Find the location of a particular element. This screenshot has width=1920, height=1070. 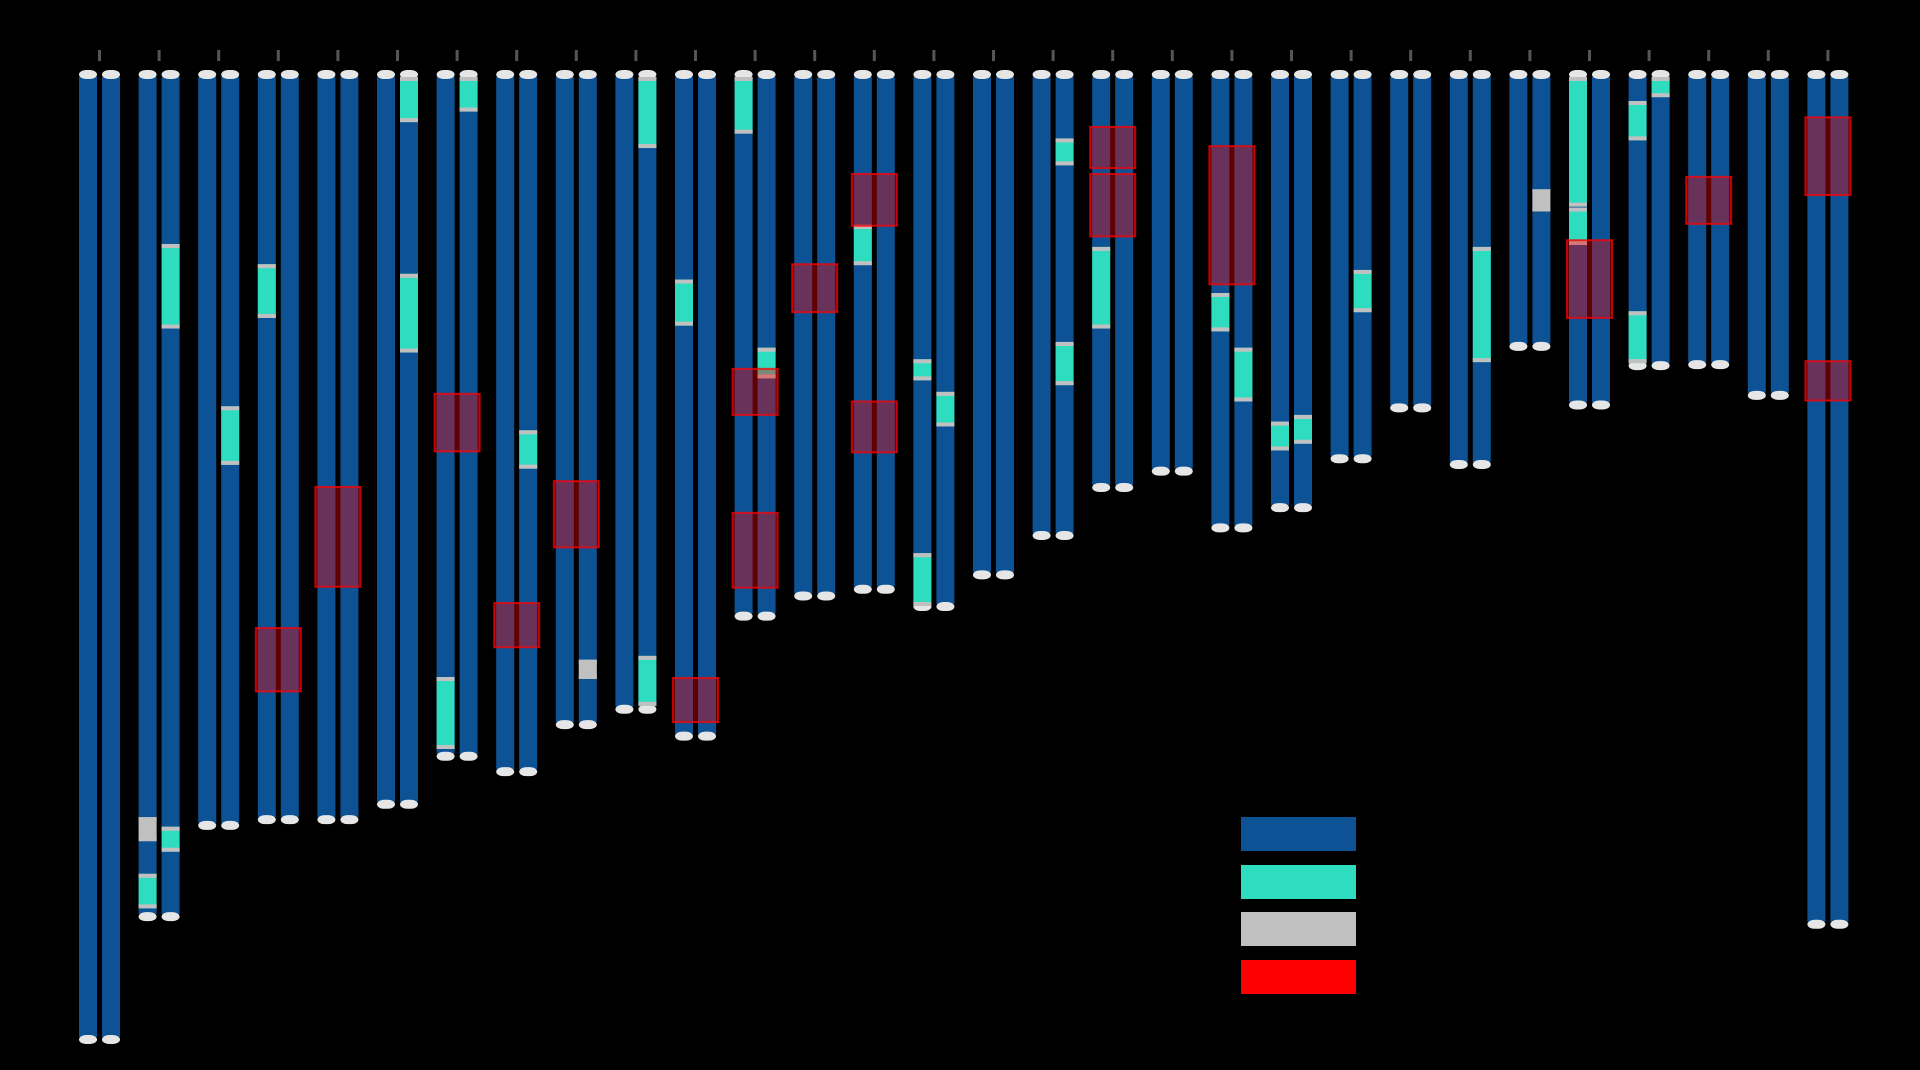

tick-marks is located at coordinates (964, 55).